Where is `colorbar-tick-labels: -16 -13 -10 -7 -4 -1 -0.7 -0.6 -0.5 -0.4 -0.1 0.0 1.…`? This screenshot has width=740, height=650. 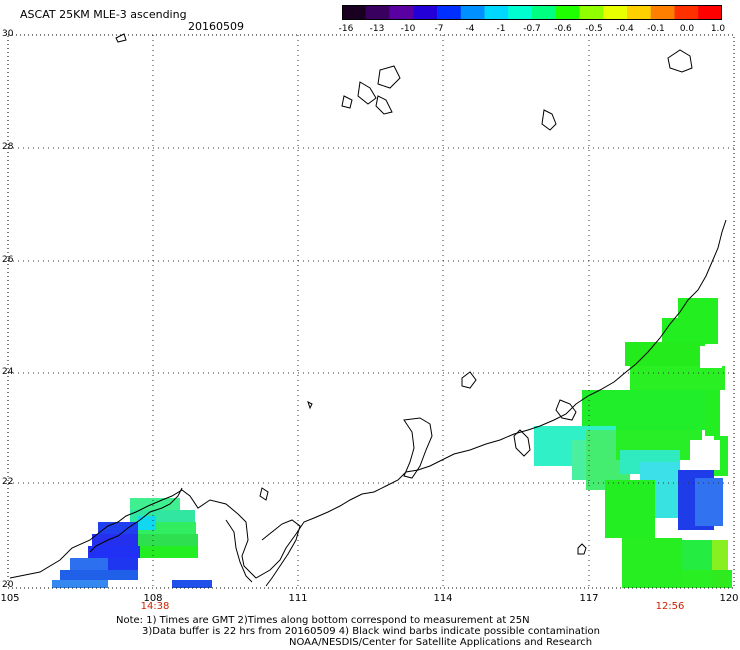
colorbar-tick-labels: -16 -13 -10 -7 -4 -1 -0.7 -0.6 -0.5 -0.4 -0.1 0.0 1.… is located at coordinates (532, 30).